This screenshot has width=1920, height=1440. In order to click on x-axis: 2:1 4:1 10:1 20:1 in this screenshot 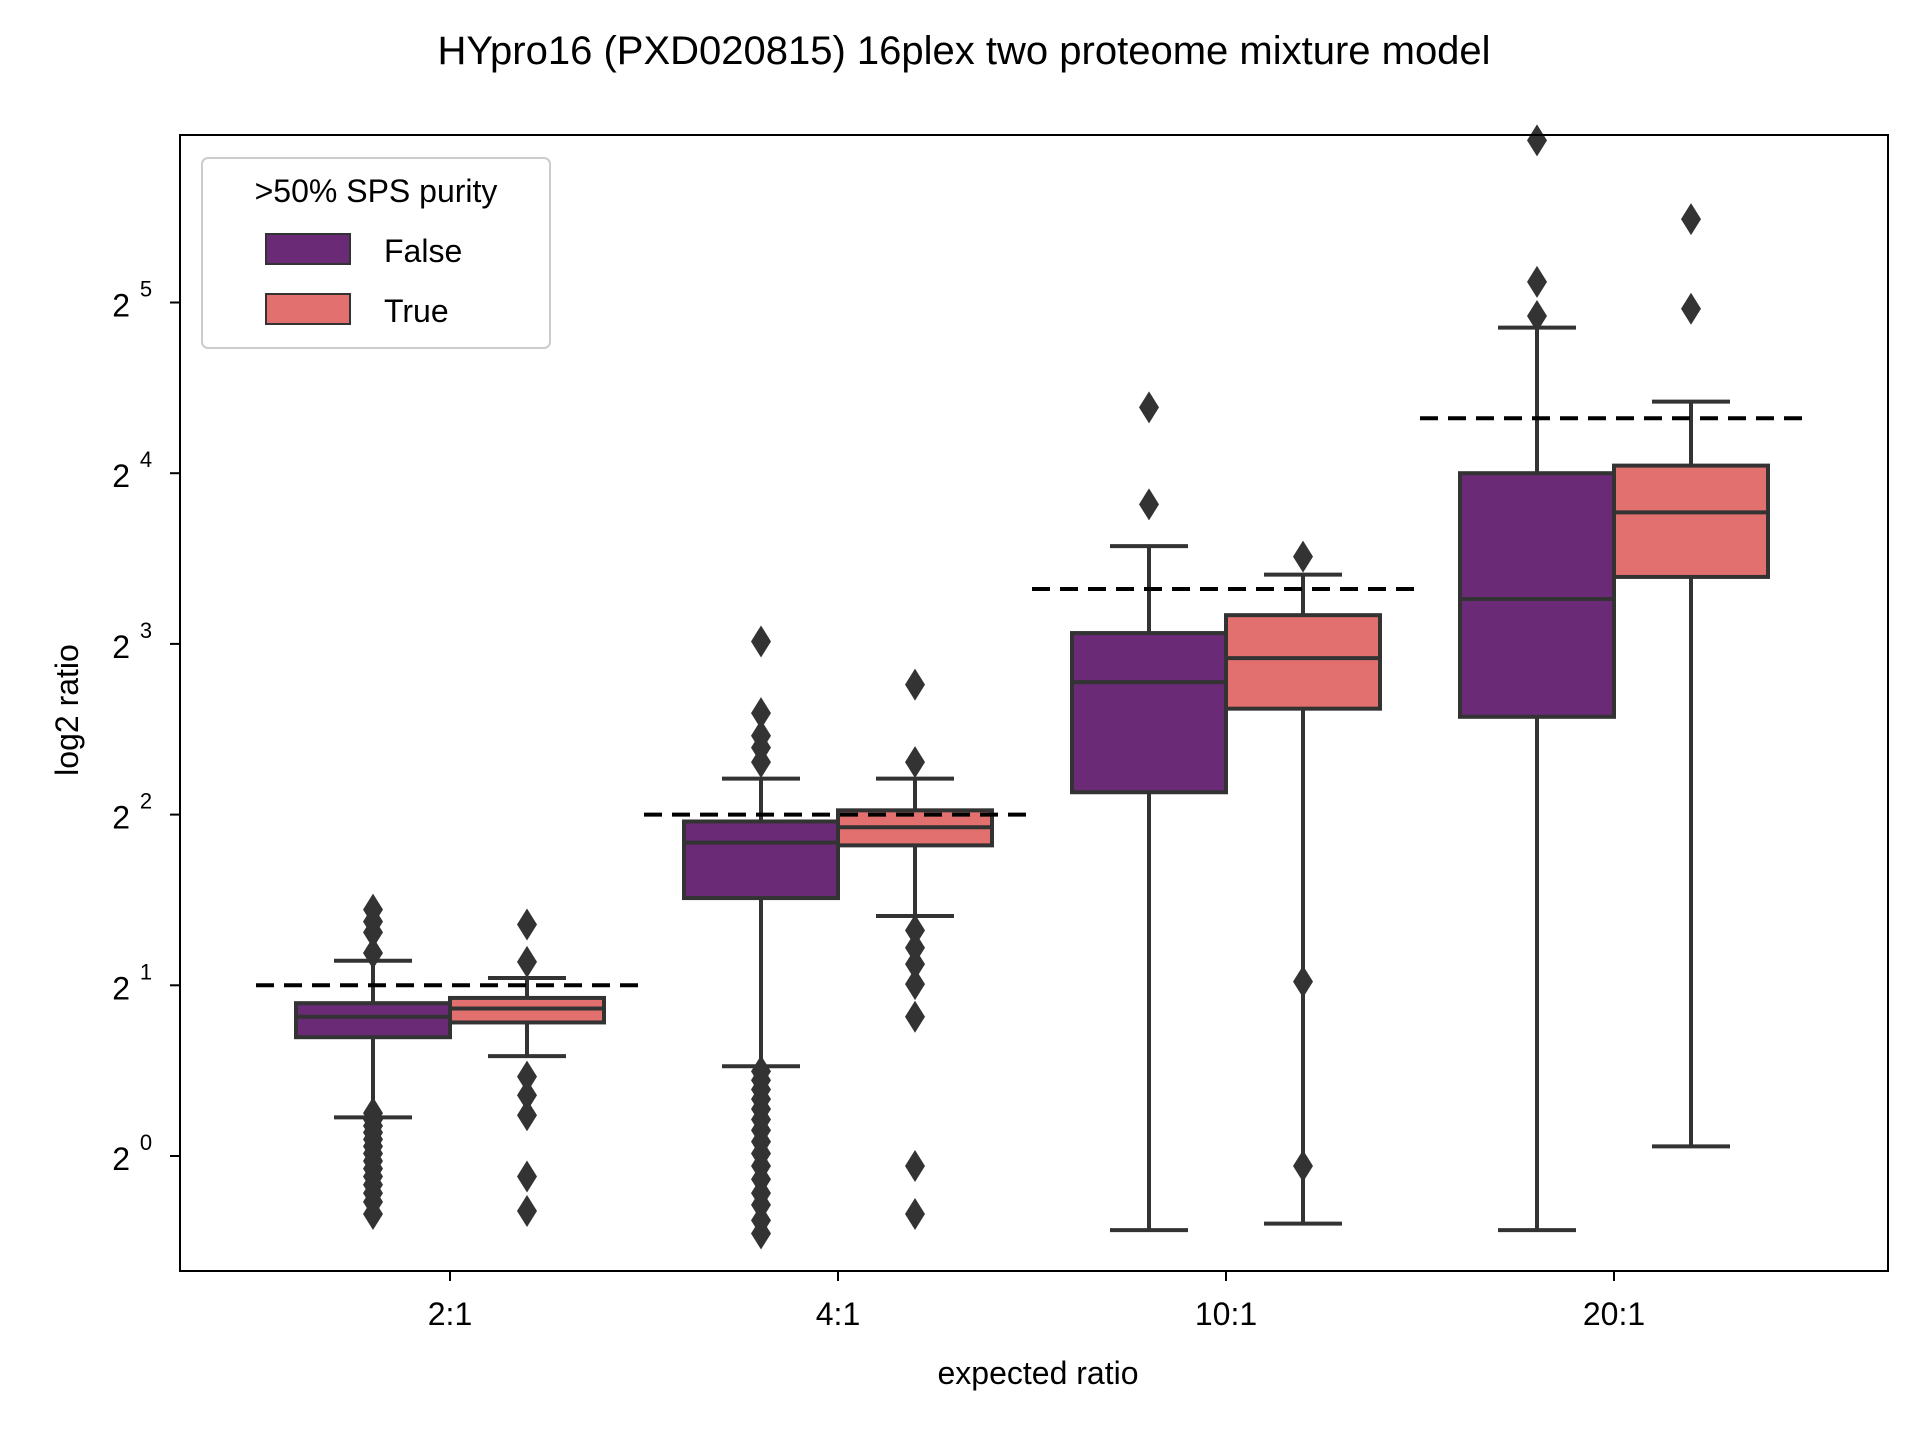, I will do `click(1036, 1301)`.